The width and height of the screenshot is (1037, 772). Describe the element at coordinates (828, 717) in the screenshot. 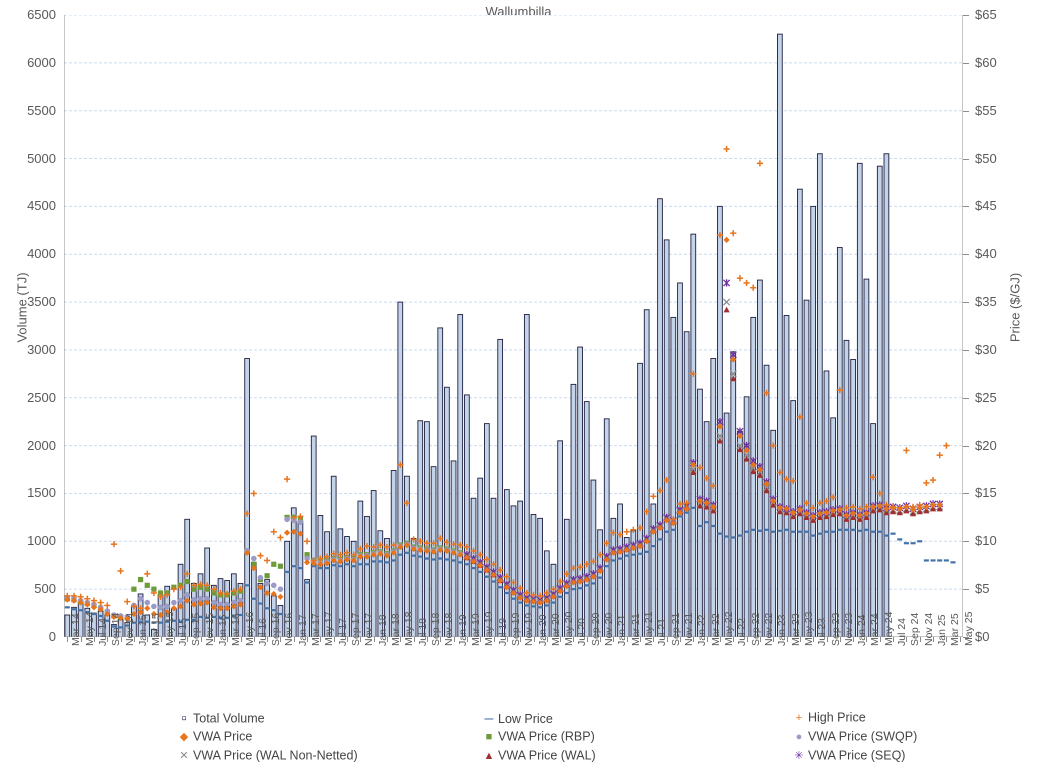

I see `legend-item: + High Price` at that location.